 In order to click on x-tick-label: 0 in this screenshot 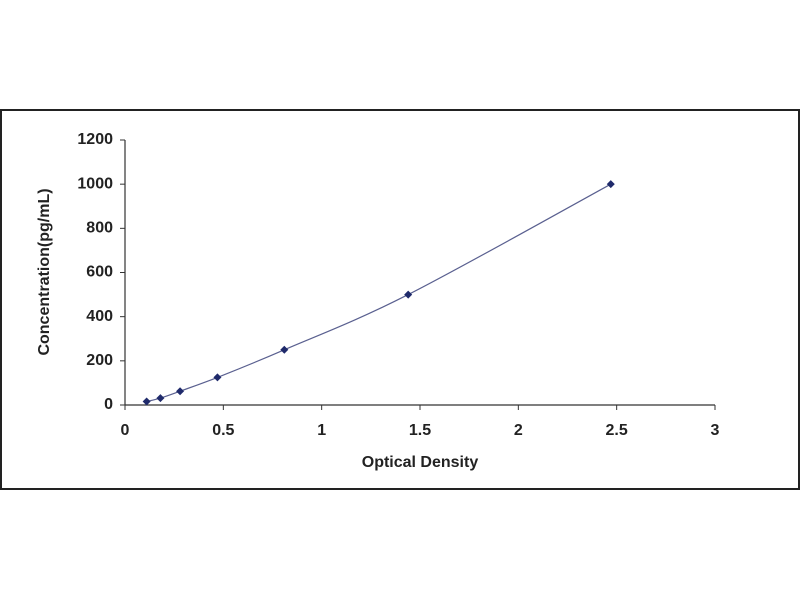, I will do `click(125, 430)`.